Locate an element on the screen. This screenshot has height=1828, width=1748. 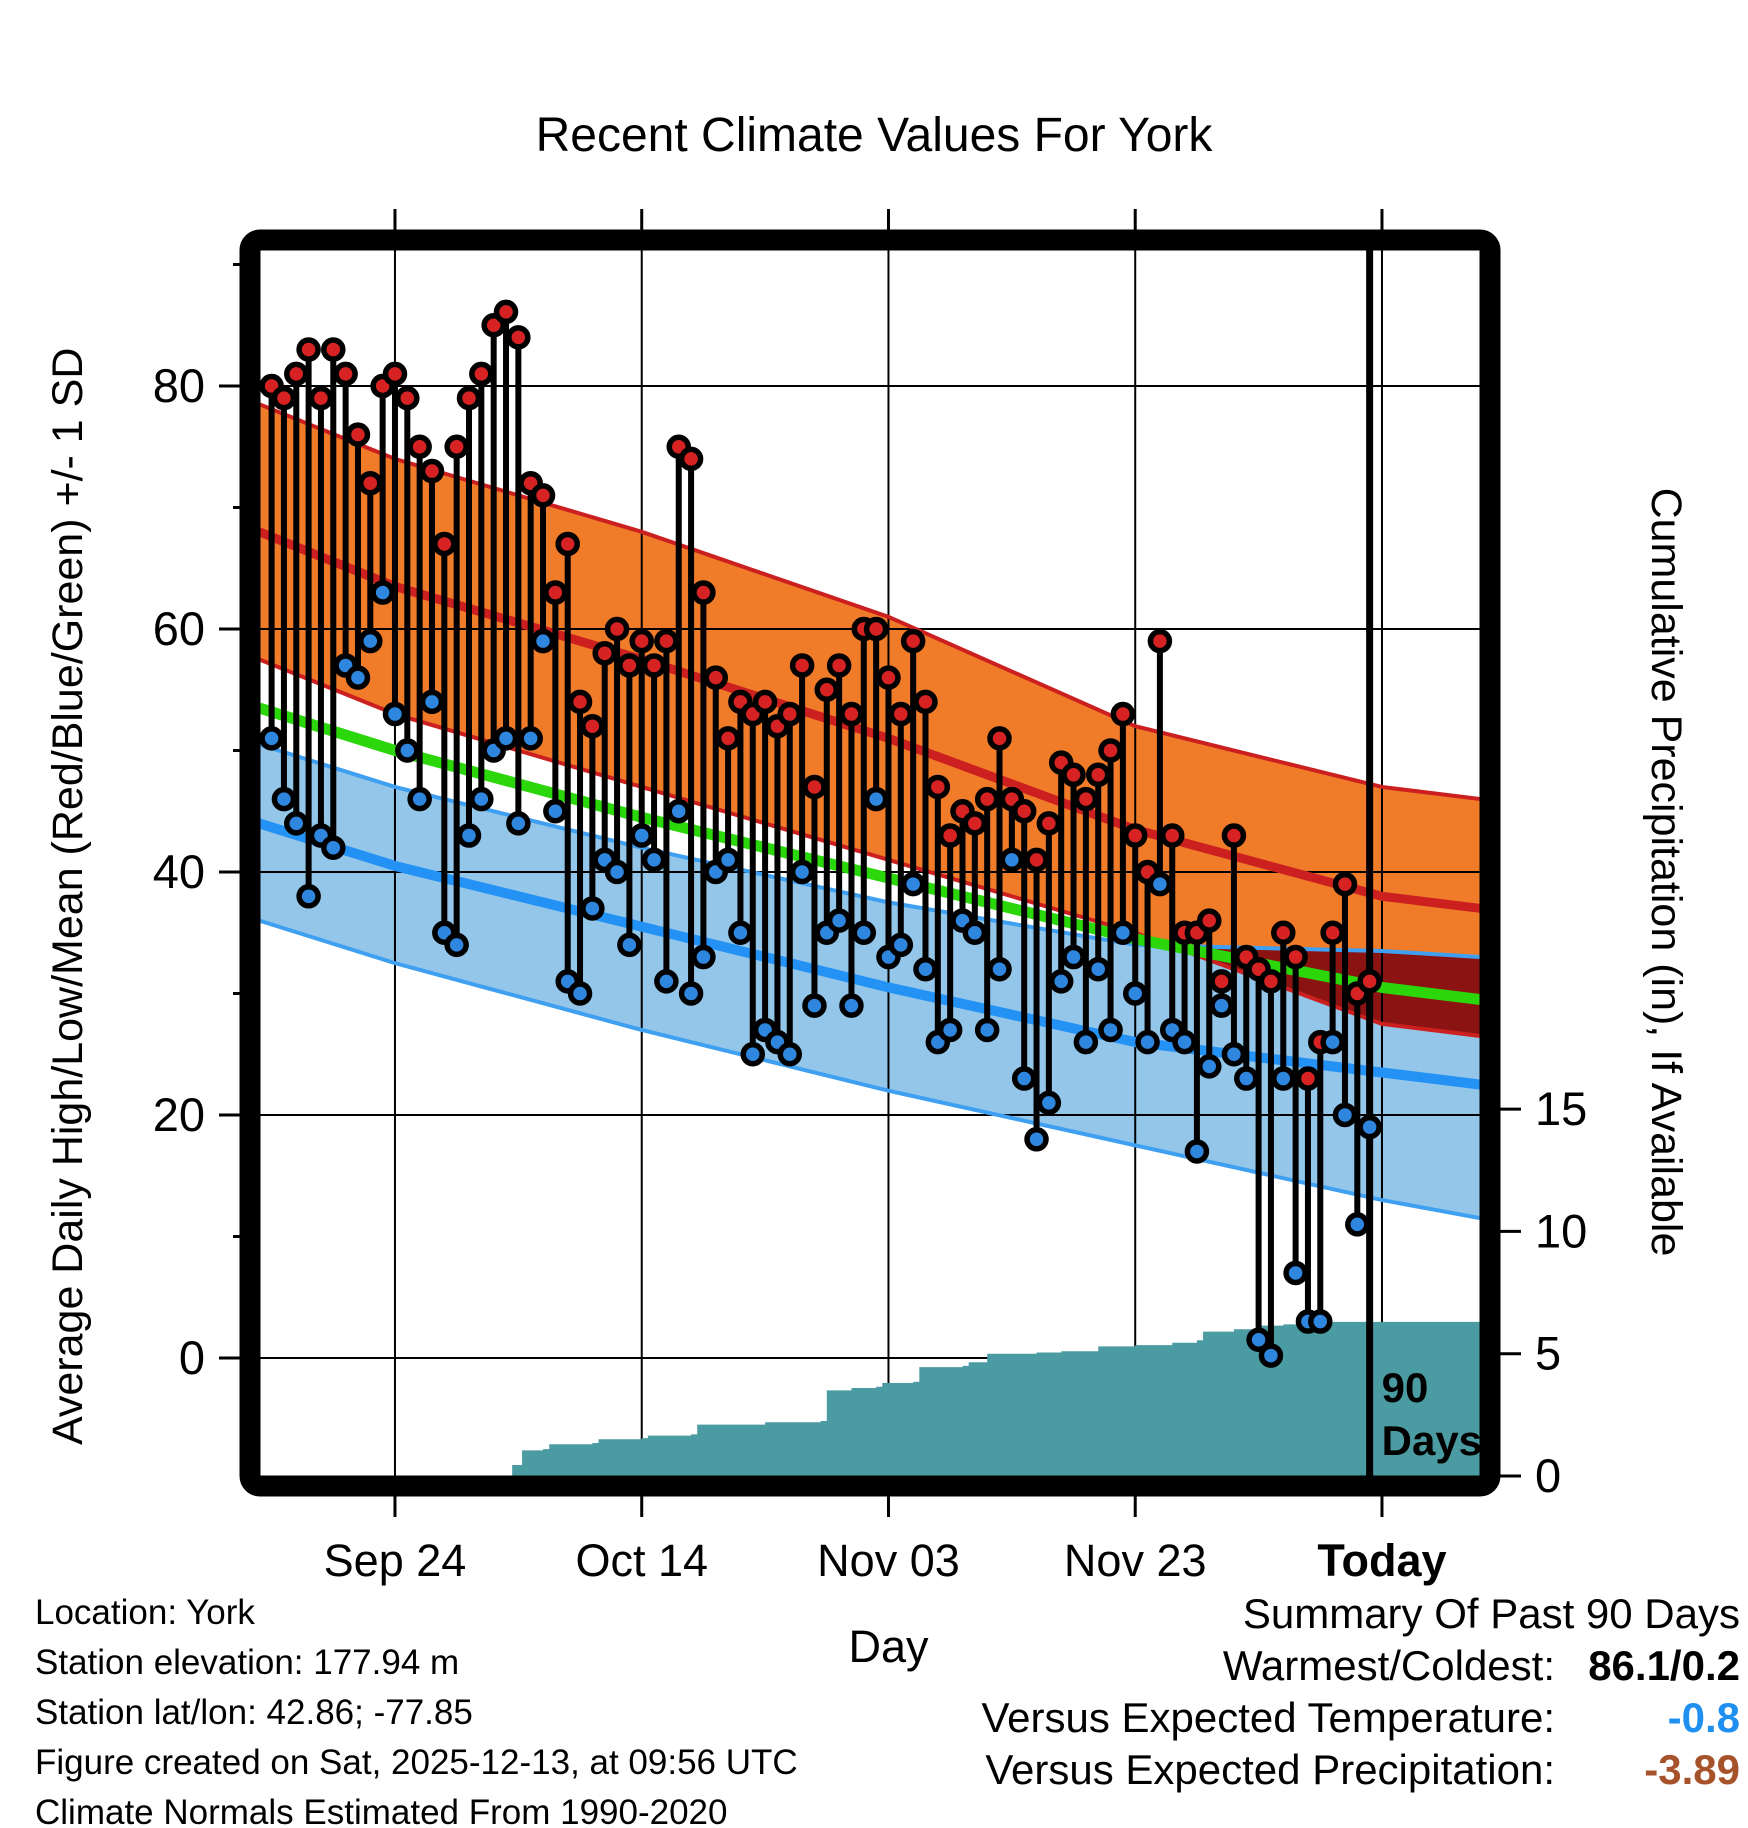
svg-text: 60 is located at coordinates (179, 628).